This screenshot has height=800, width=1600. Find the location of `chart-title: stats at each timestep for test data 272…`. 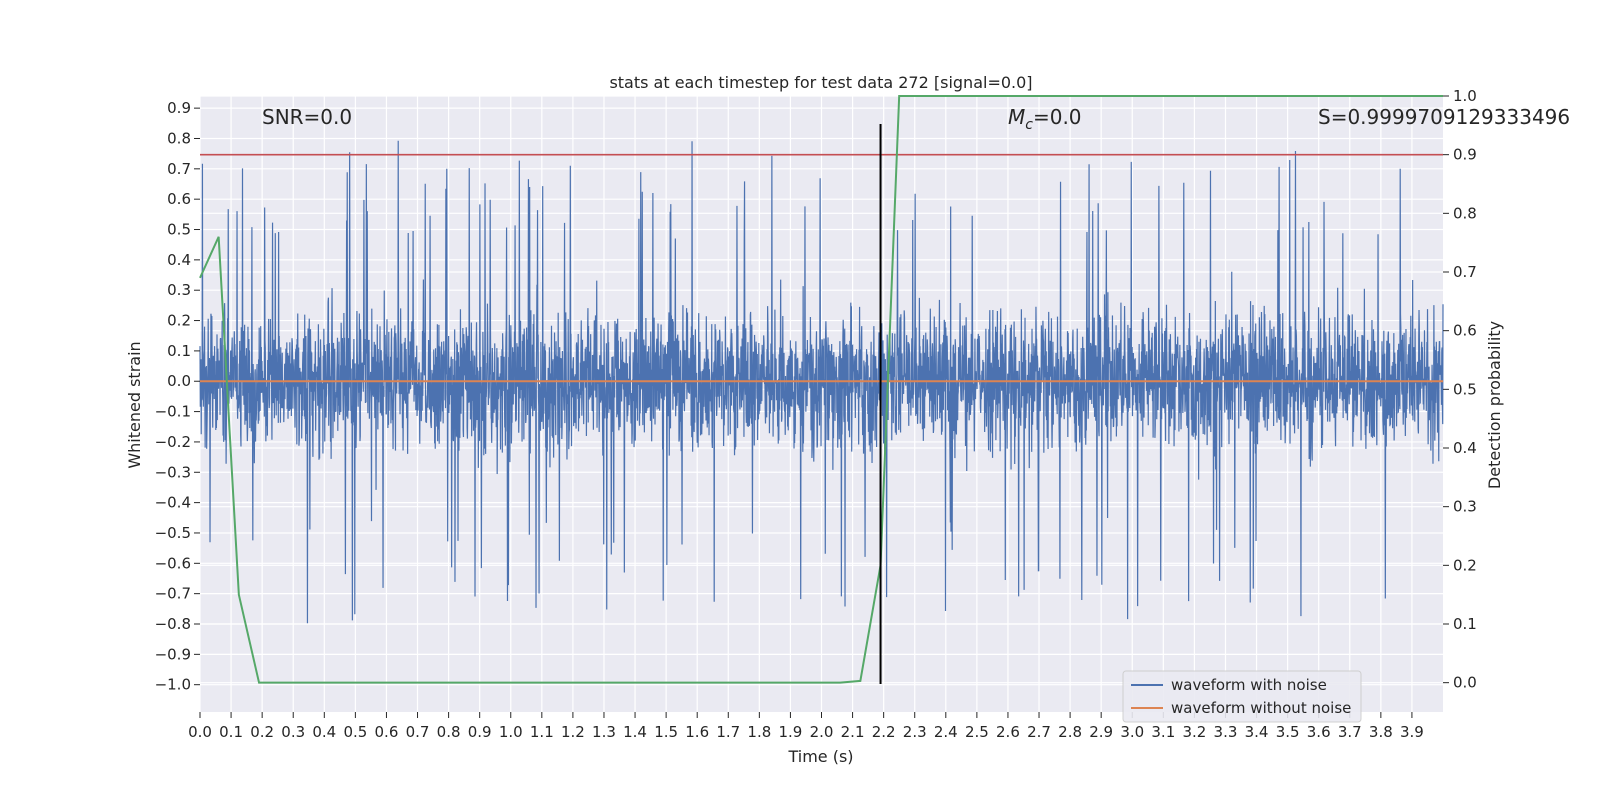

chart-title: stats at each timestep for test data 272… is located at coordinates (820, 82).